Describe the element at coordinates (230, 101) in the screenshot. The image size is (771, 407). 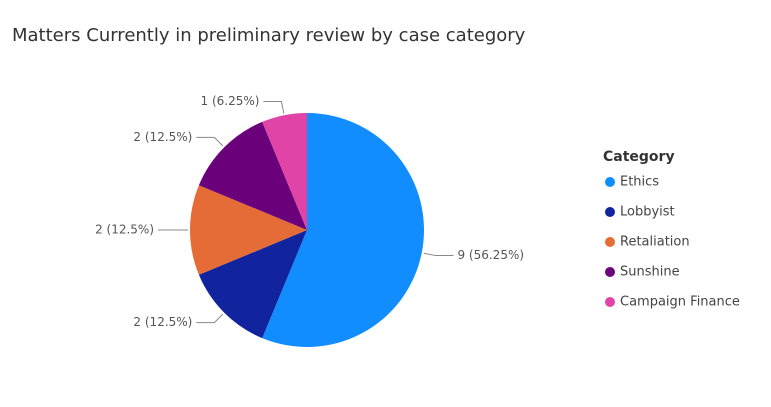
I see `data-label: 1 (6.25%)` at that location.